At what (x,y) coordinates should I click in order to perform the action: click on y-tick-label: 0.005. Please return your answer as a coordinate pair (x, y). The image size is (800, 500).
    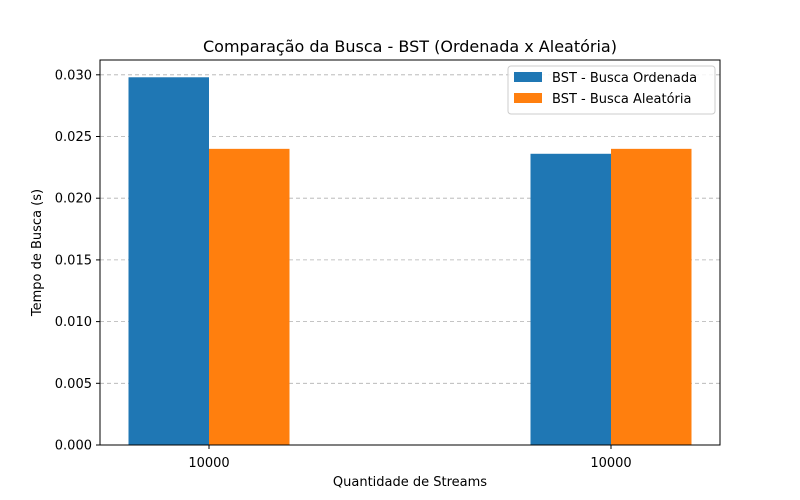
    Looking at the image, I should click on (73, 384).